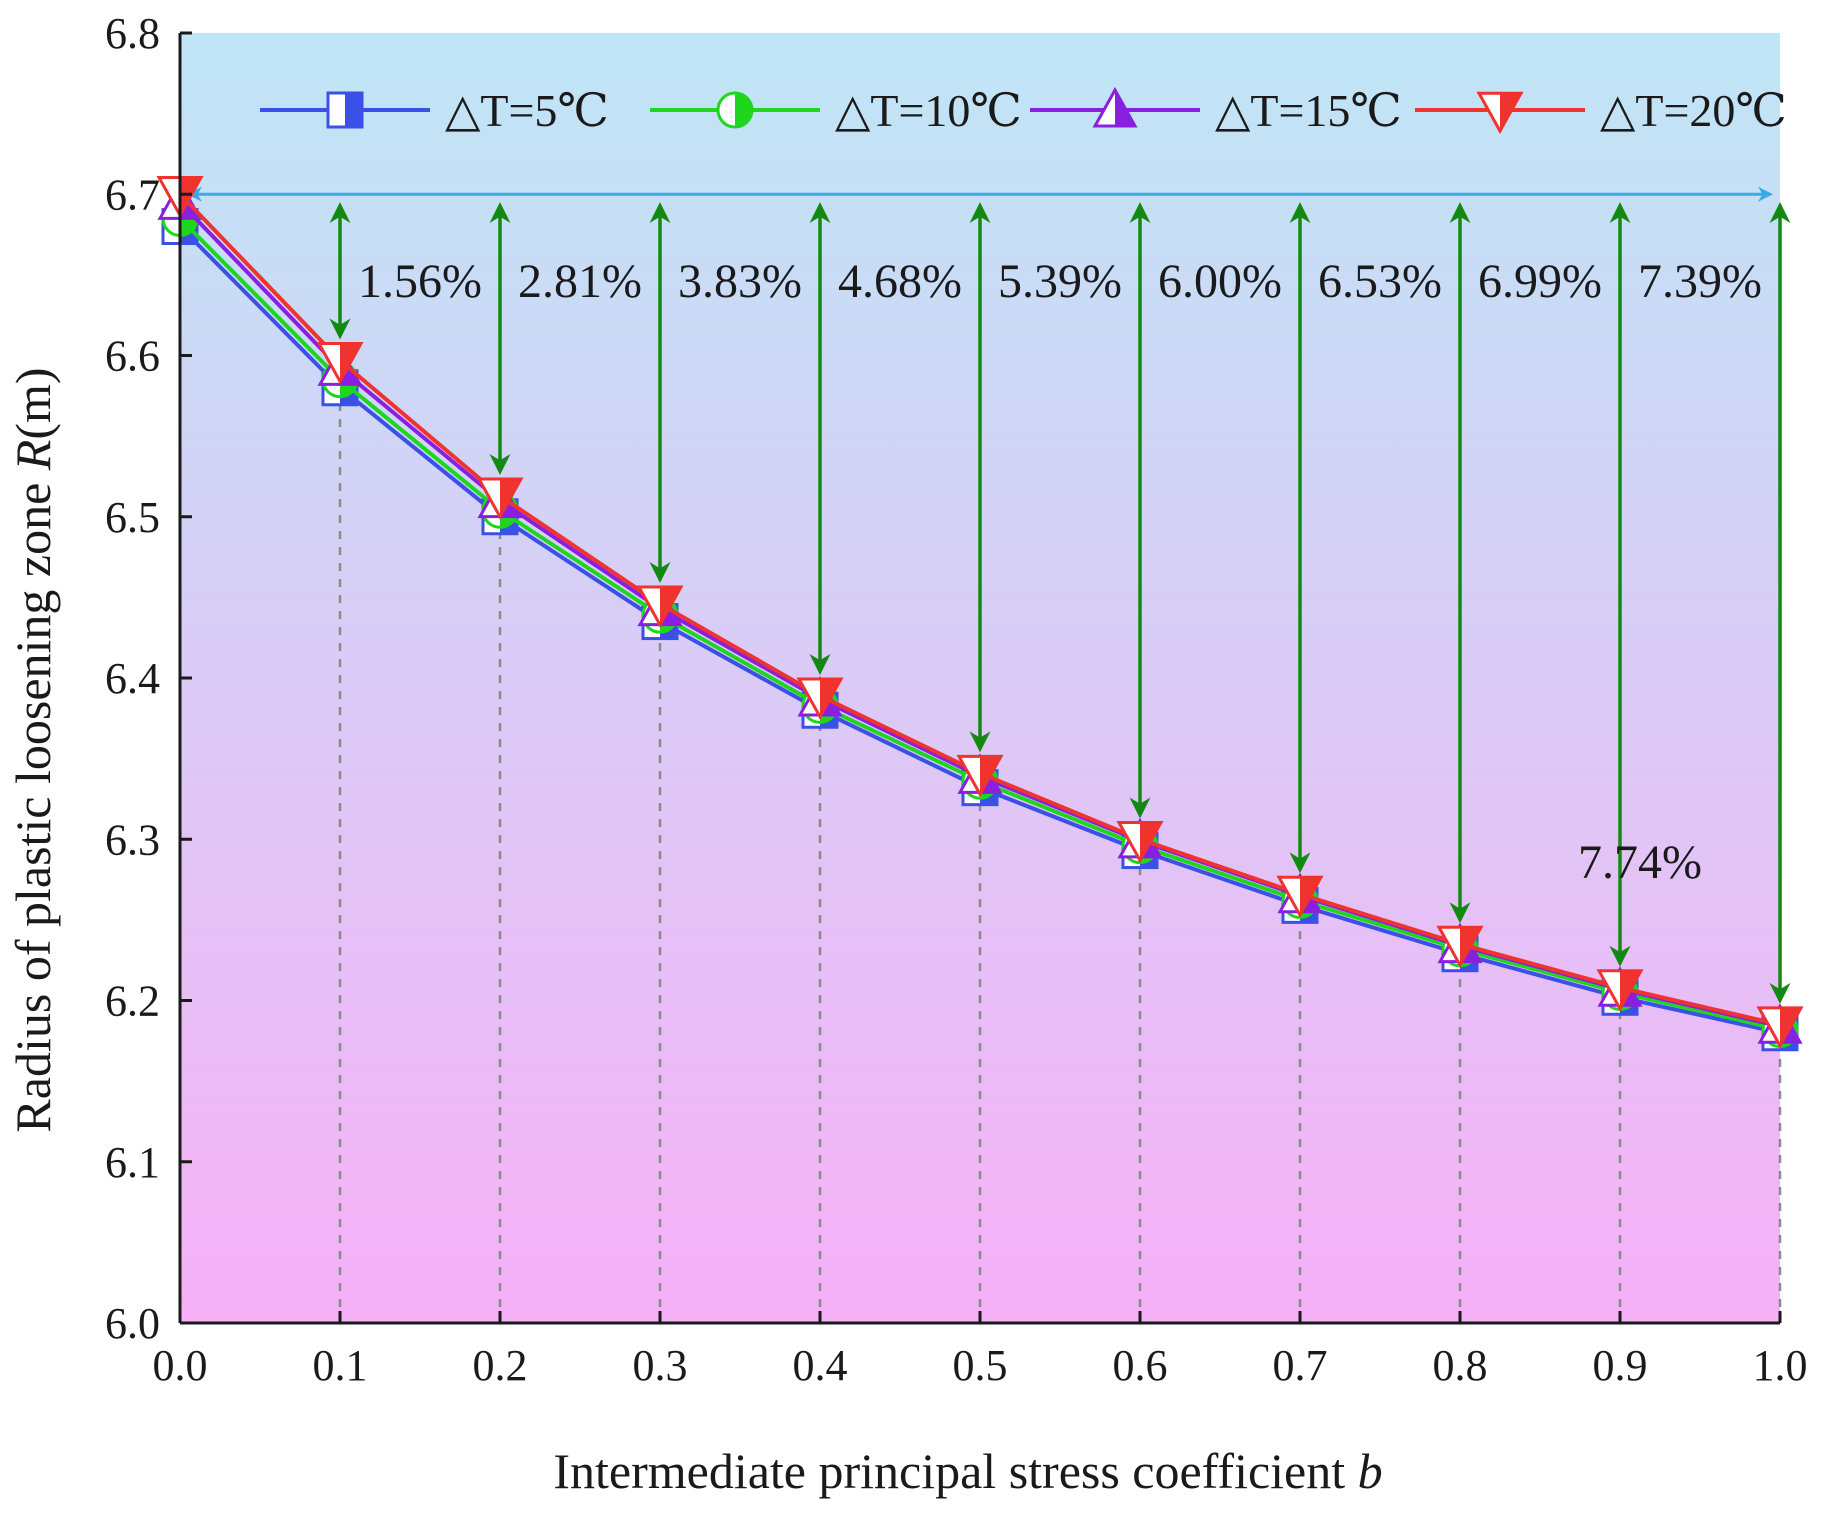  Describe the element at coordinates (1540, 281) in the screenshot. I see `reduction-label: 6.99%` at that location.